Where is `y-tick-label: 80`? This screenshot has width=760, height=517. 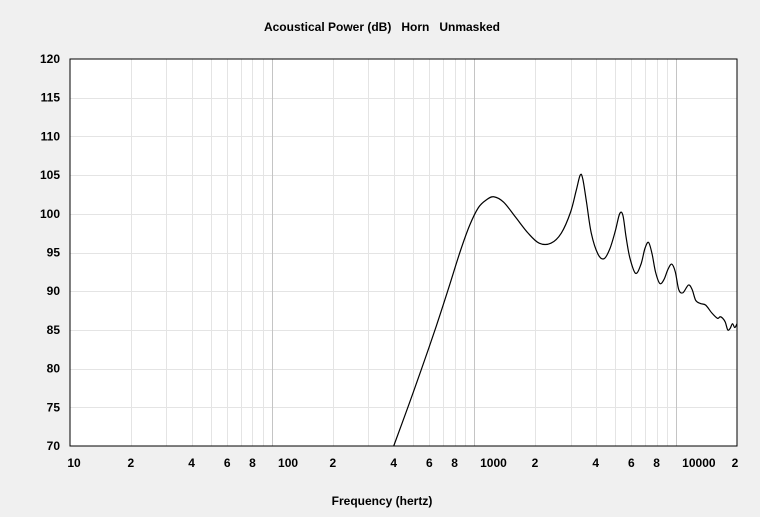 y-tick-label: 80 is located at coordinates (54, 369).